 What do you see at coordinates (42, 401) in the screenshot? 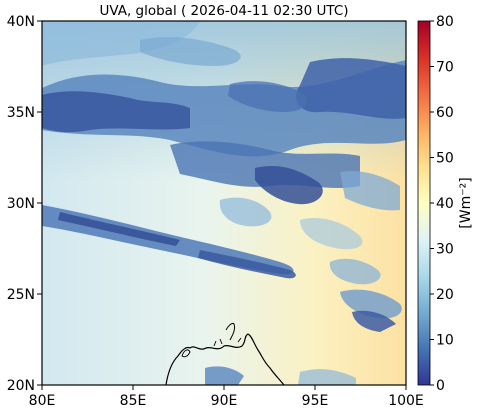
I see `lon-label-80e: 80E` at bounding box center [42, 401].